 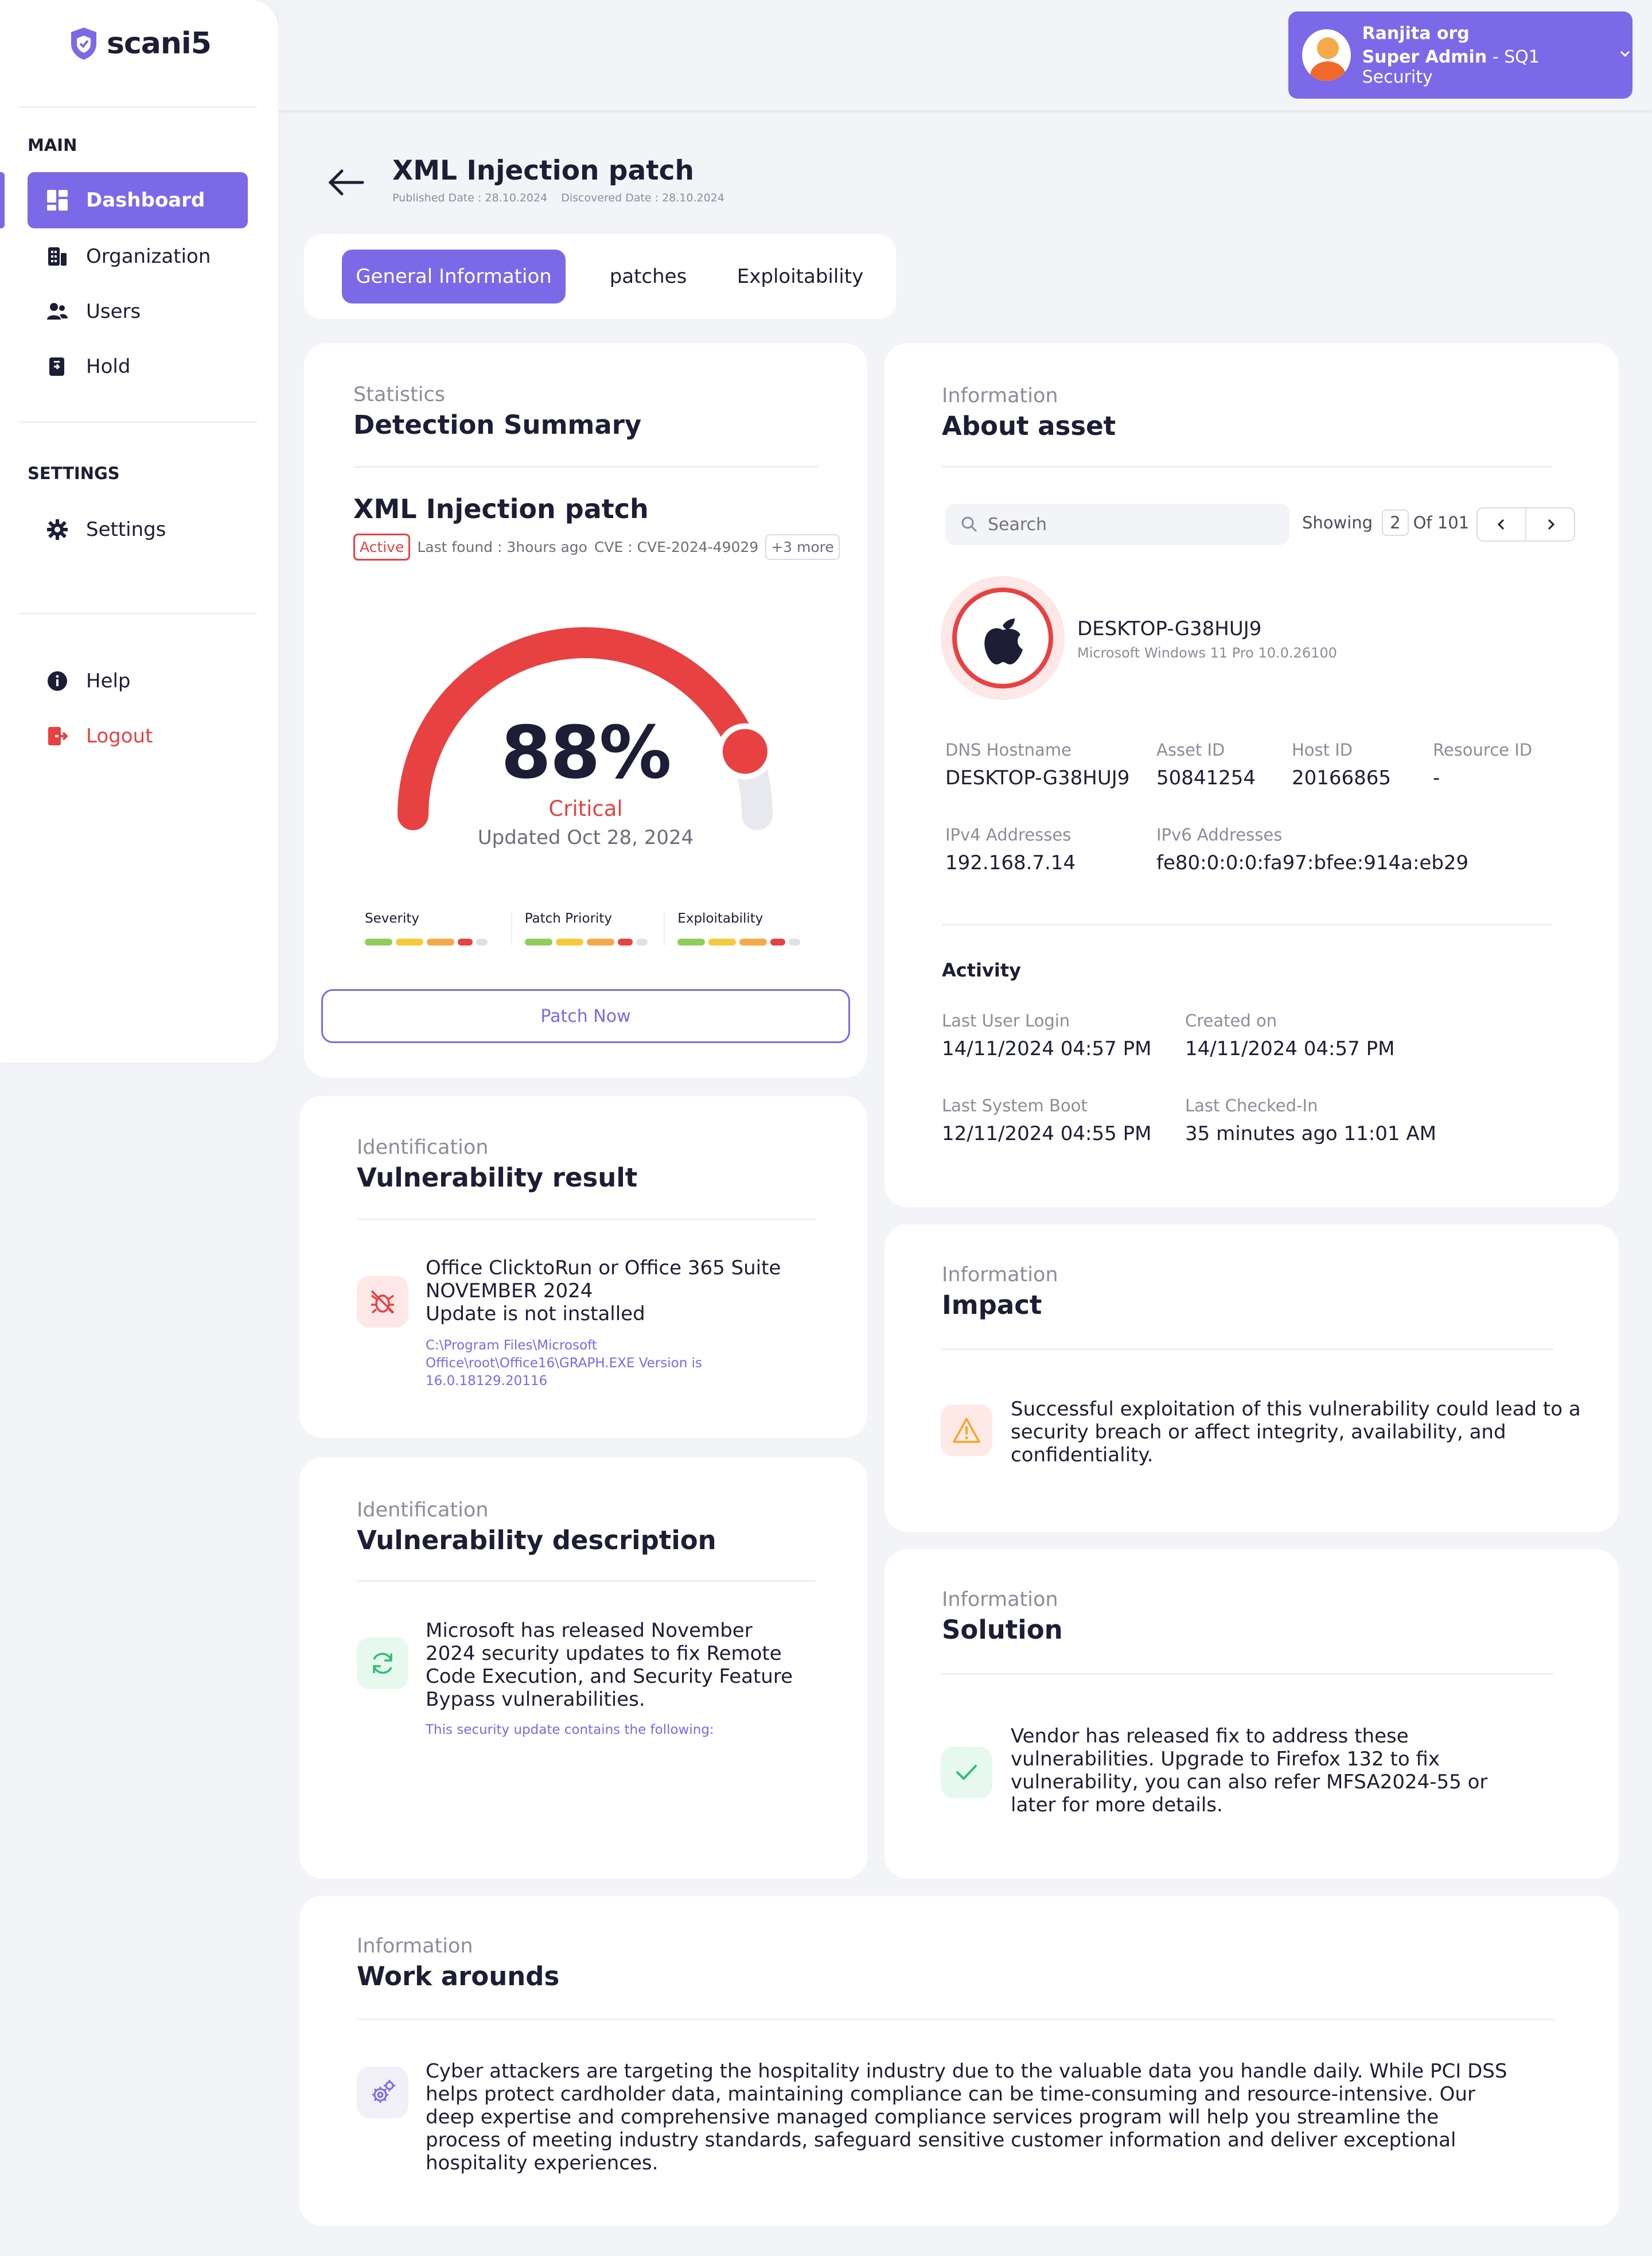 I want to click on field-host-id: Host ID 20166865, so click(x=1341, y=764).